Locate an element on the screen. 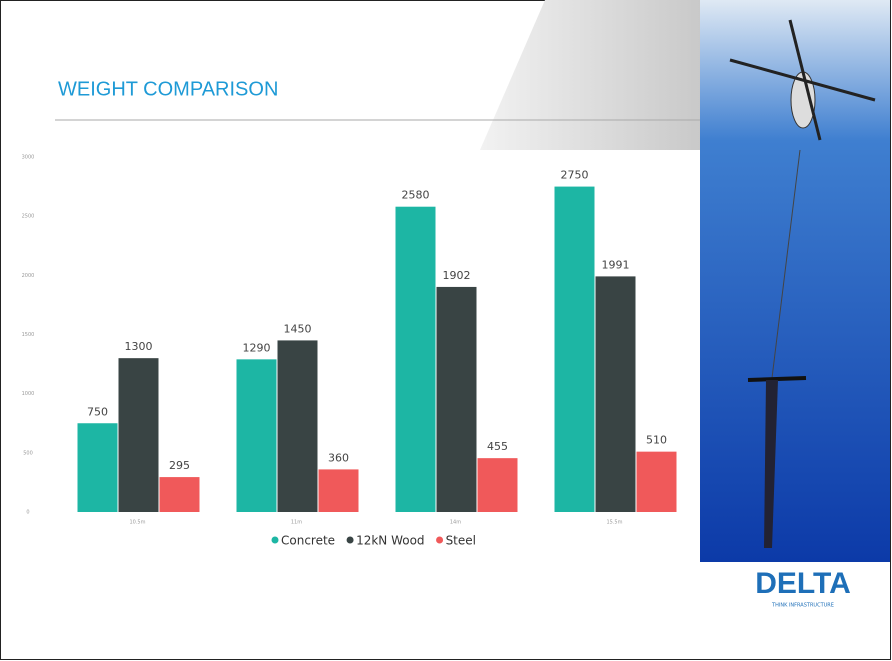 The height and width of the screenshot is (661, 892). data-label: 1991 is located at coordinates (616, 264).